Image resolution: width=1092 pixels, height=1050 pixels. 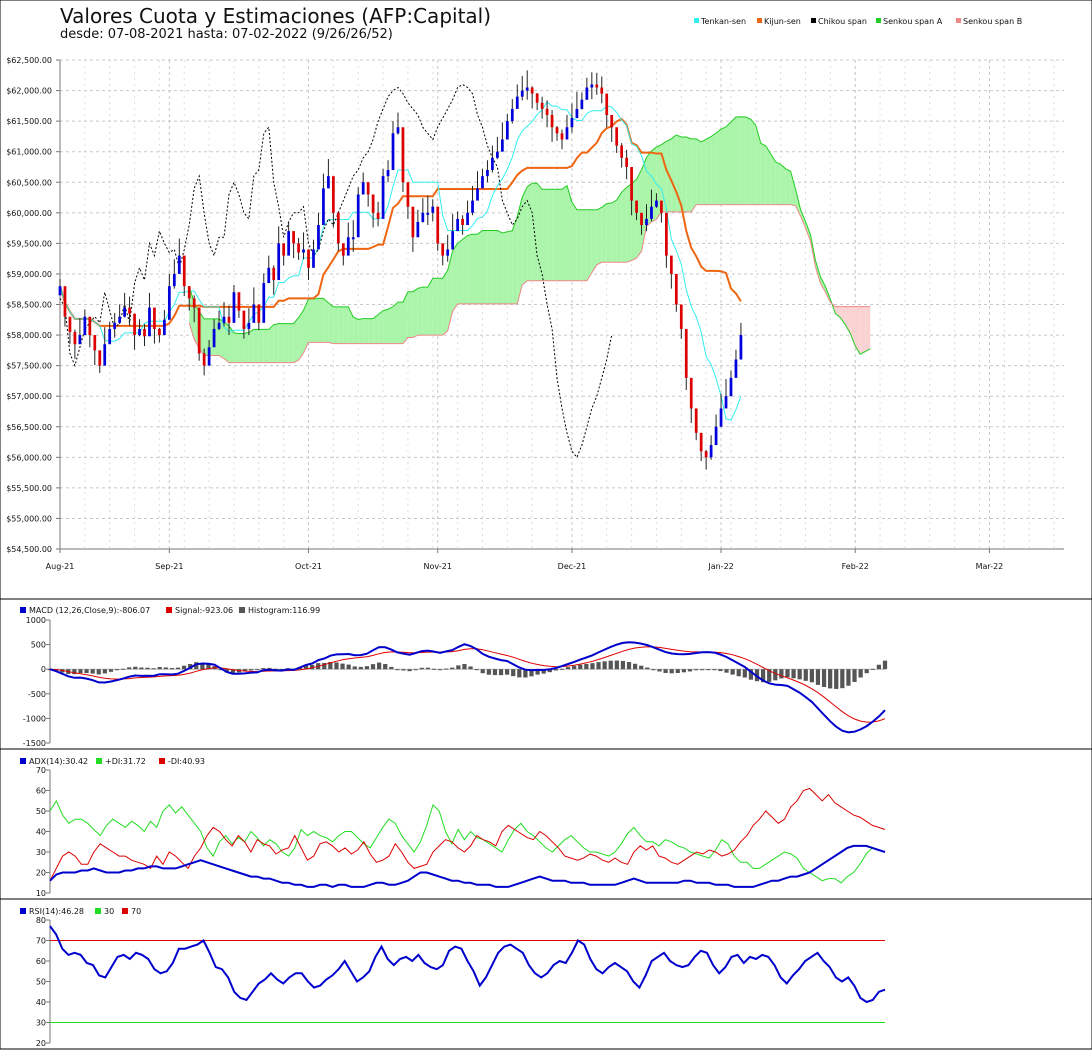 I want to click on senkou-span-a-line, so click(x=529, y=235).